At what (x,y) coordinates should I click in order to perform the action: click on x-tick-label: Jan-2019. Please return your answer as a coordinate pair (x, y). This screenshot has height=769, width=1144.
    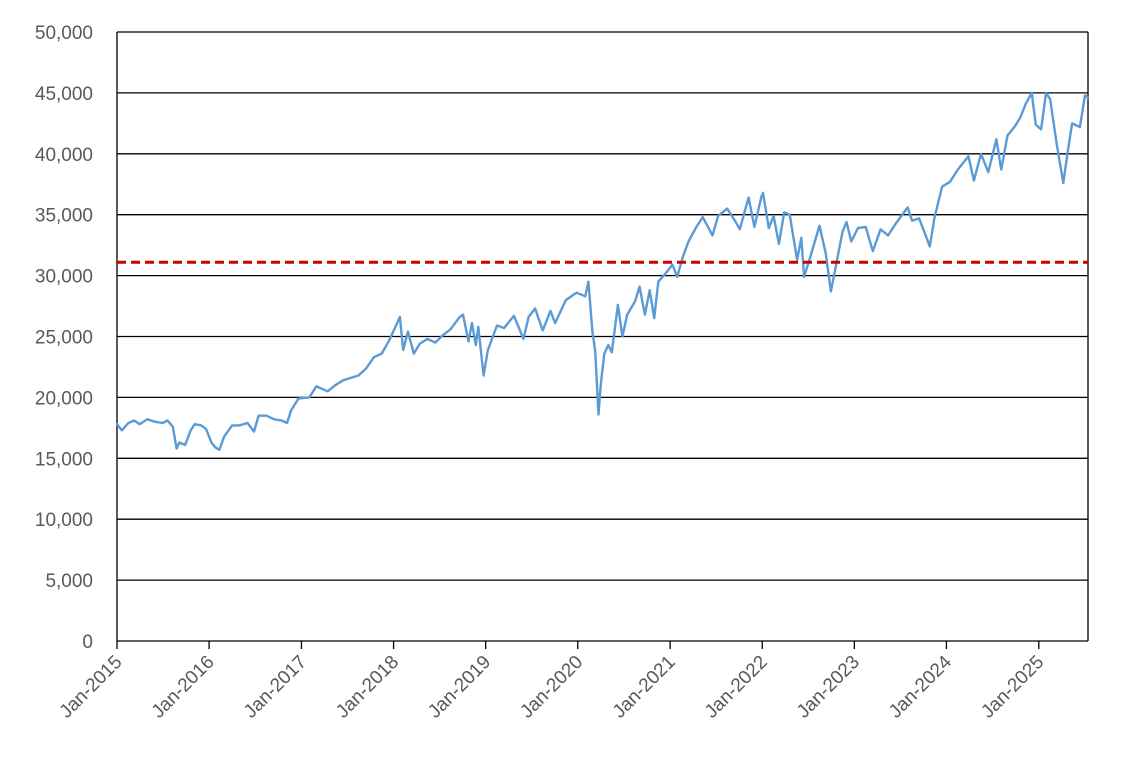
    Looking at the image, I should click on (459, 687).